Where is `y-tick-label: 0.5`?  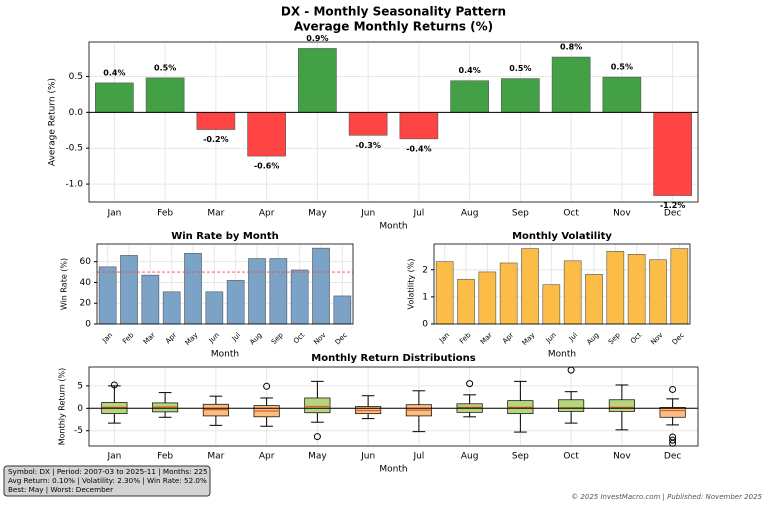
y-tick-label: 0.5 is located at coordinates (76, 77).